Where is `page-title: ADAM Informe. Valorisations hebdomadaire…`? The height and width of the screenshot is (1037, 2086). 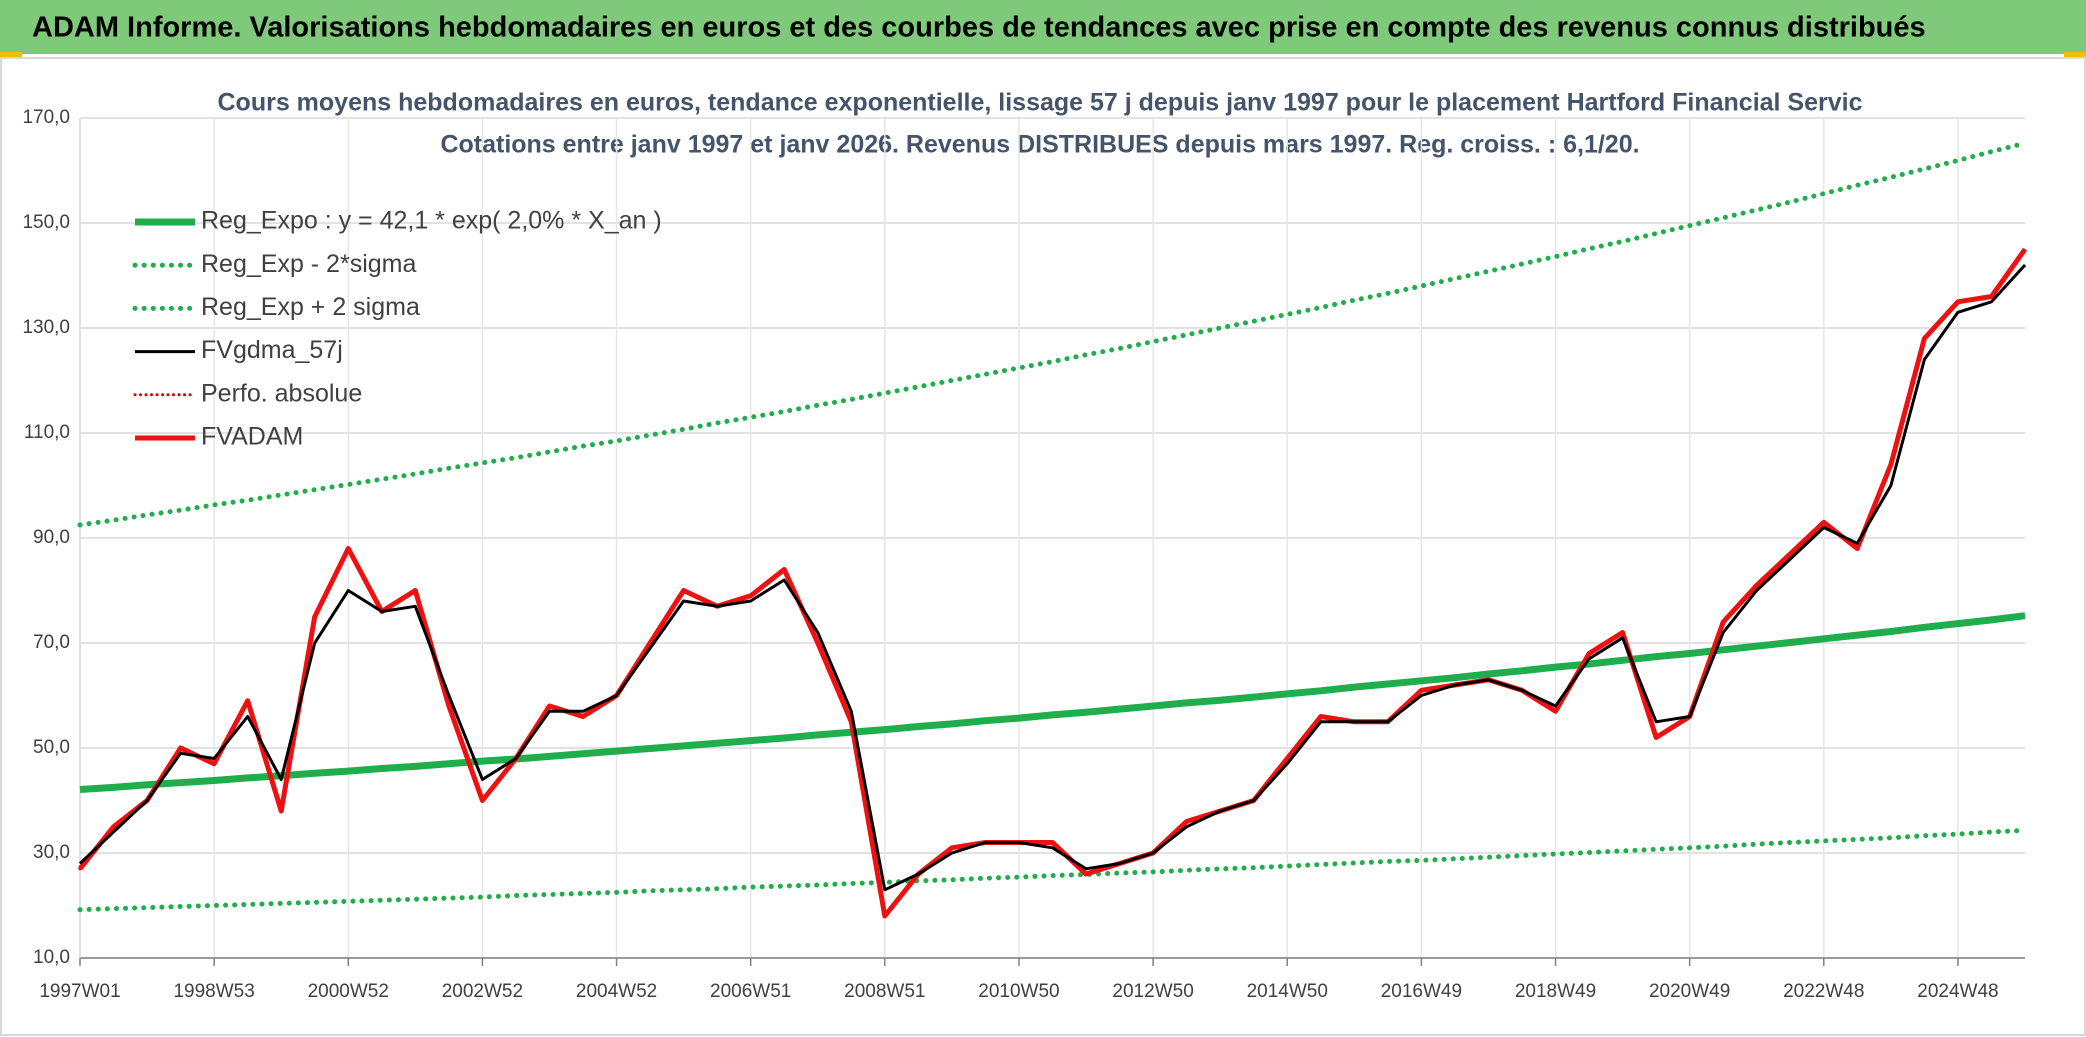
page-title: ADAM Informe. Valorisations hebdomadaire… is located at coordinates (979, 28).